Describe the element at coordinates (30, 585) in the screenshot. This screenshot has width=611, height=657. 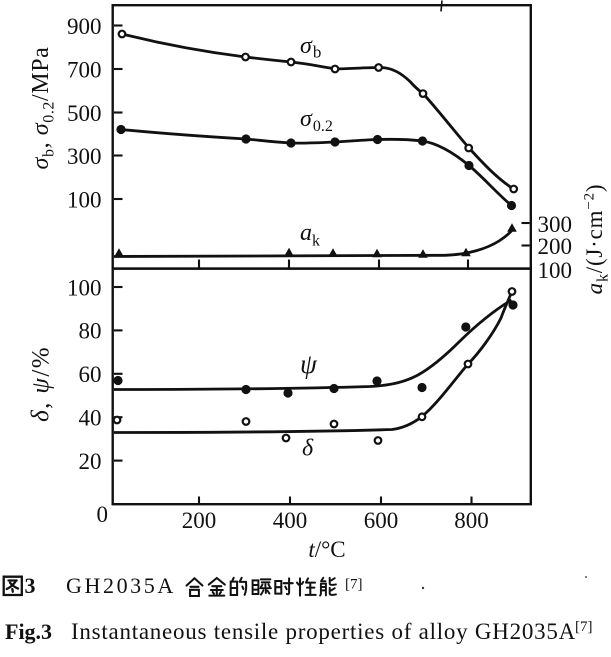
I see `svg-text: 3` at that location.